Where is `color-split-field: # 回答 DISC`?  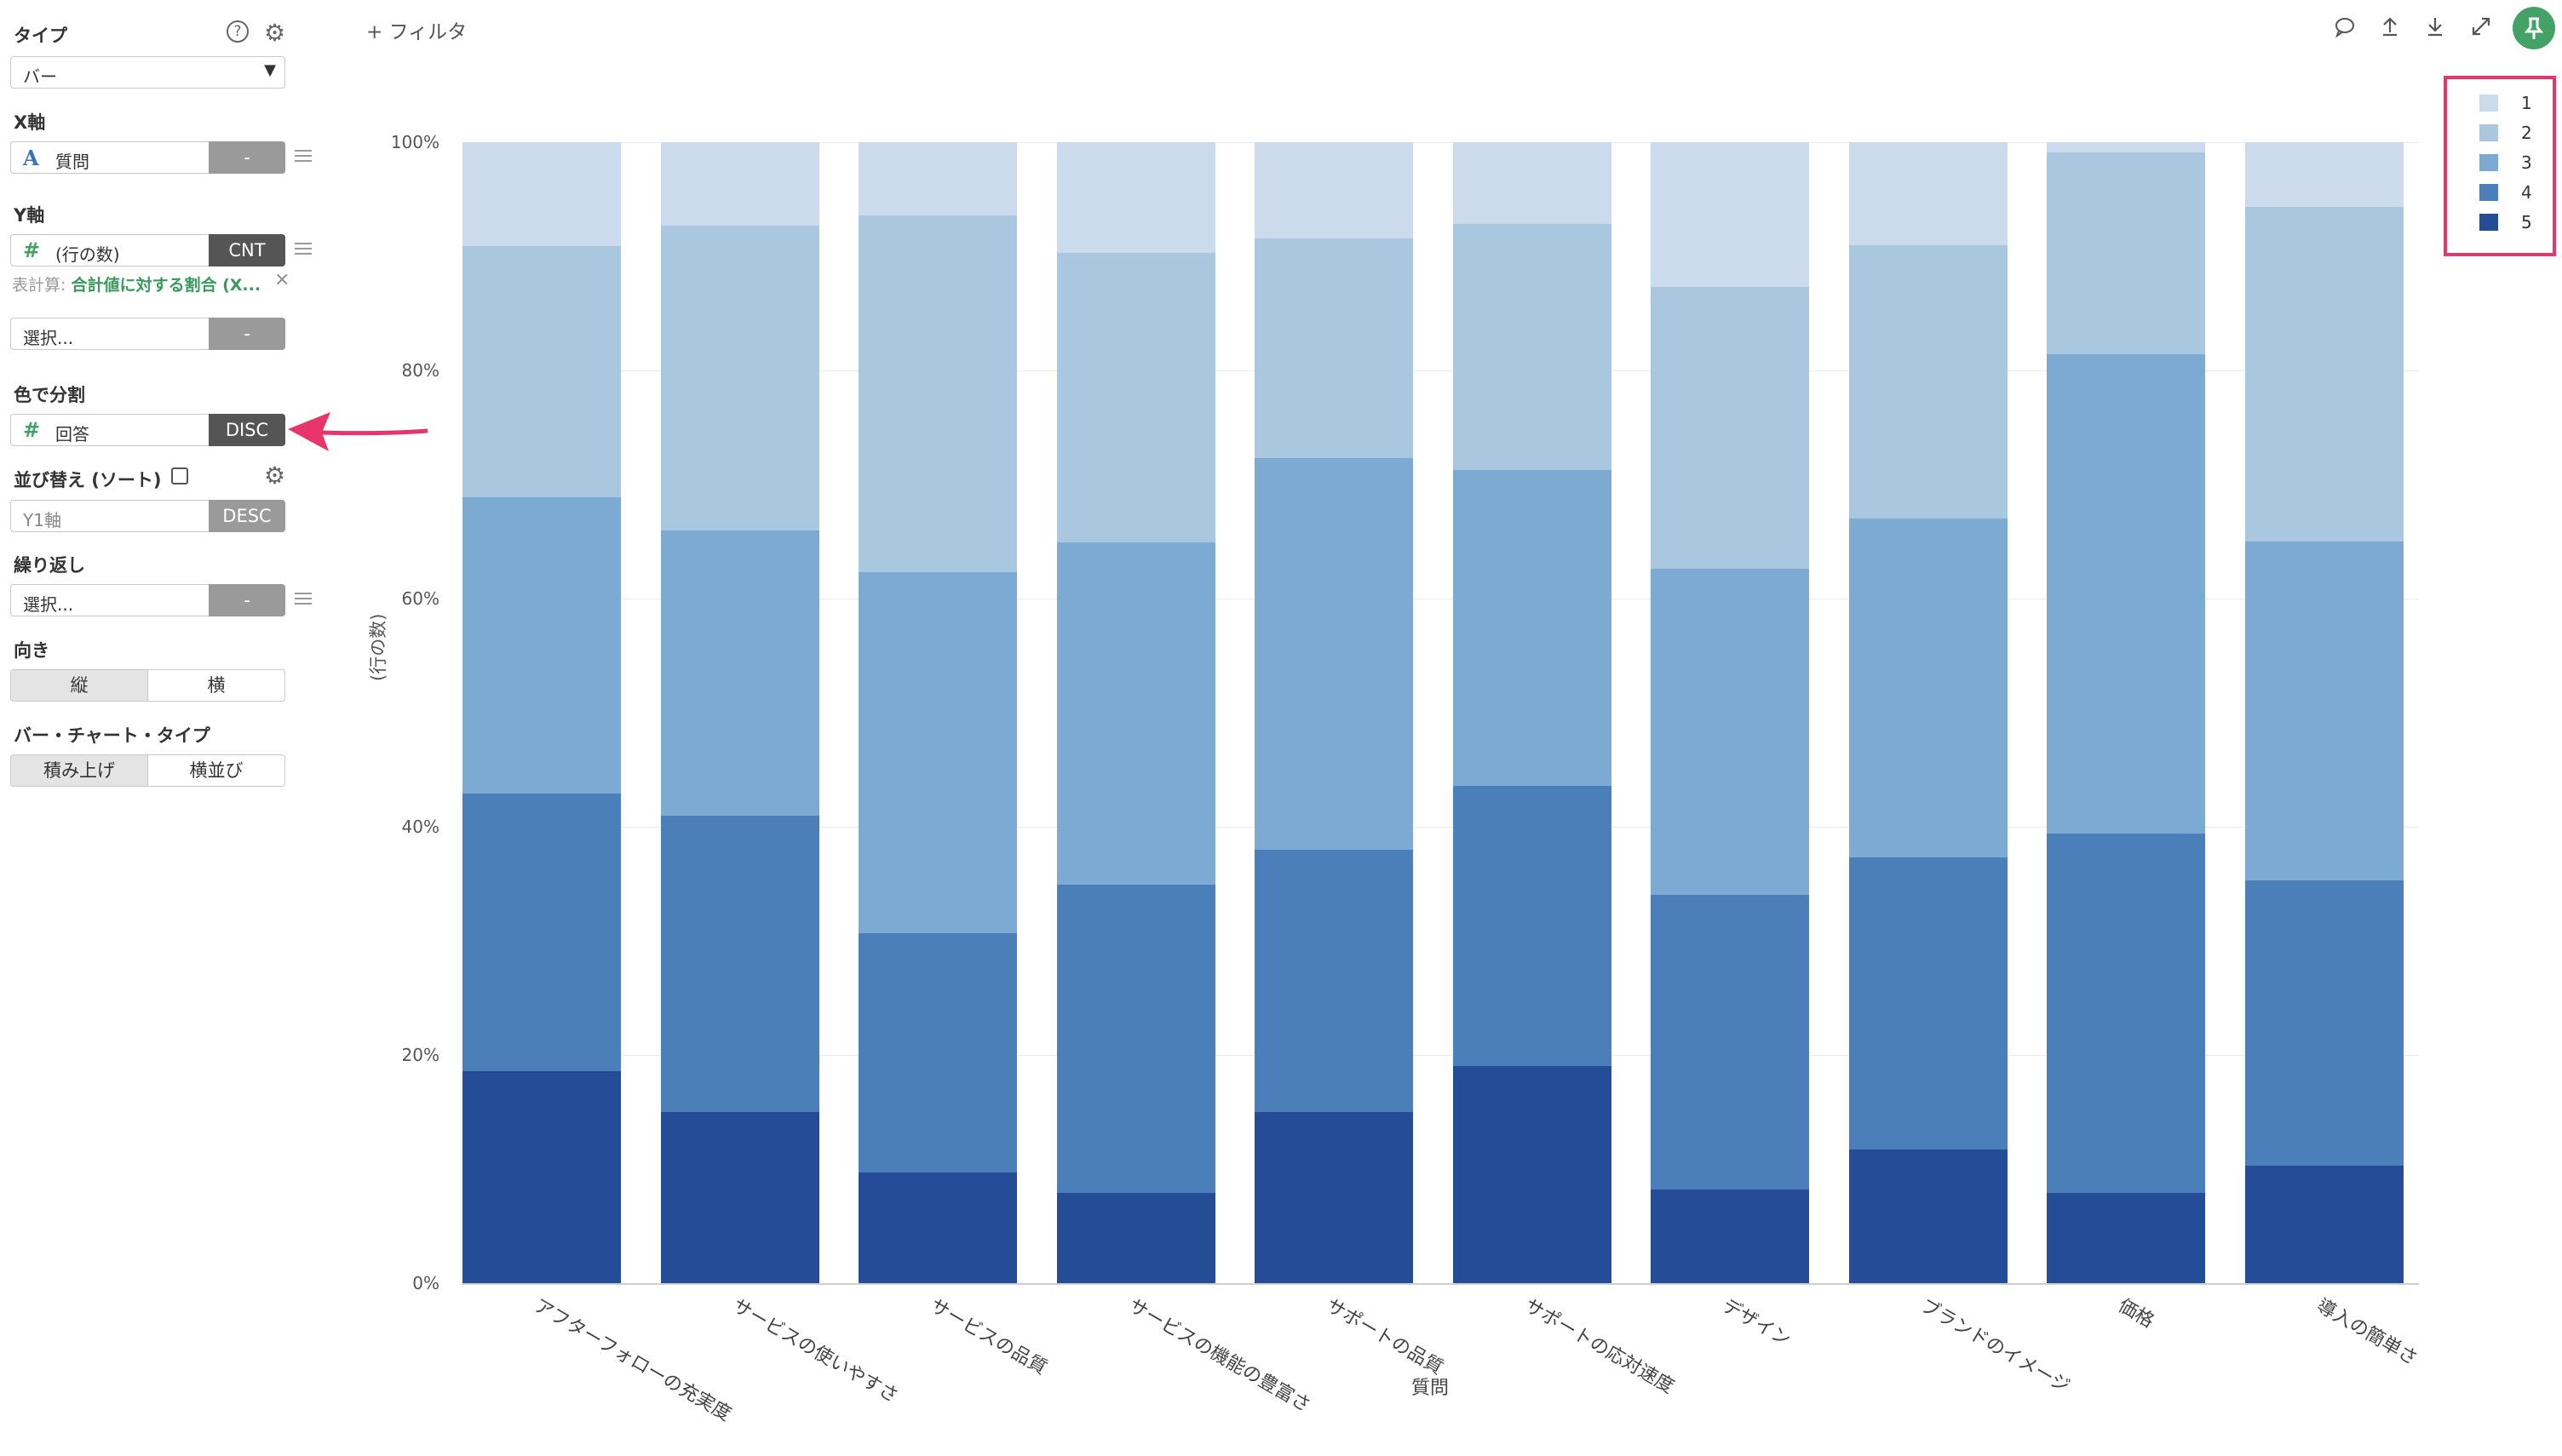
color-split-field: # 回答 DISC is located at coordinates (147, 430).